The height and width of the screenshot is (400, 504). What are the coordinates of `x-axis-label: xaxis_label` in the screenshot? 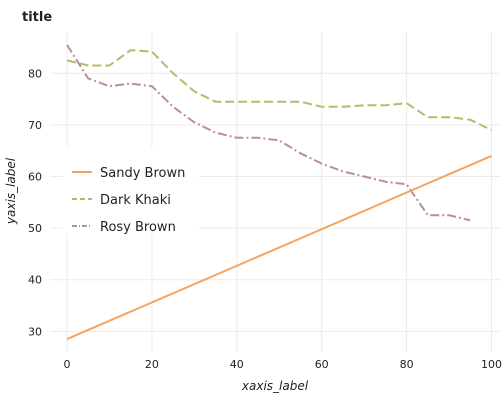 It's located at (275, 386).